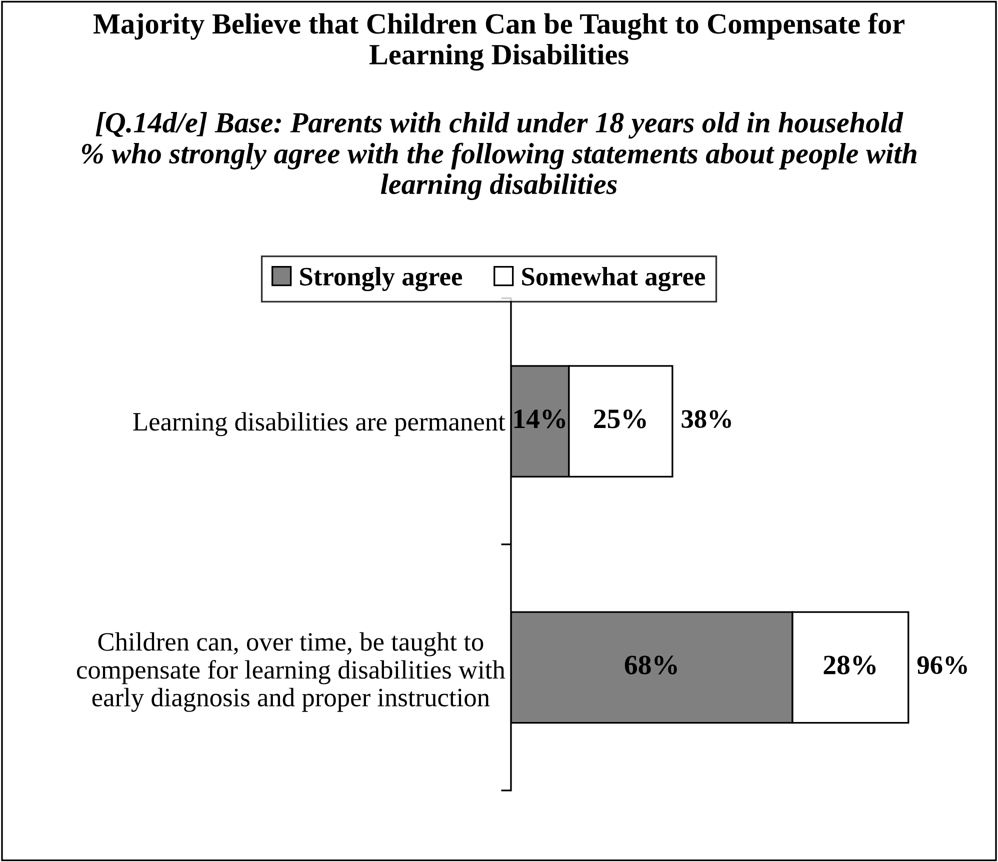  I want to click on data-label: 68%, so click(650, 665).